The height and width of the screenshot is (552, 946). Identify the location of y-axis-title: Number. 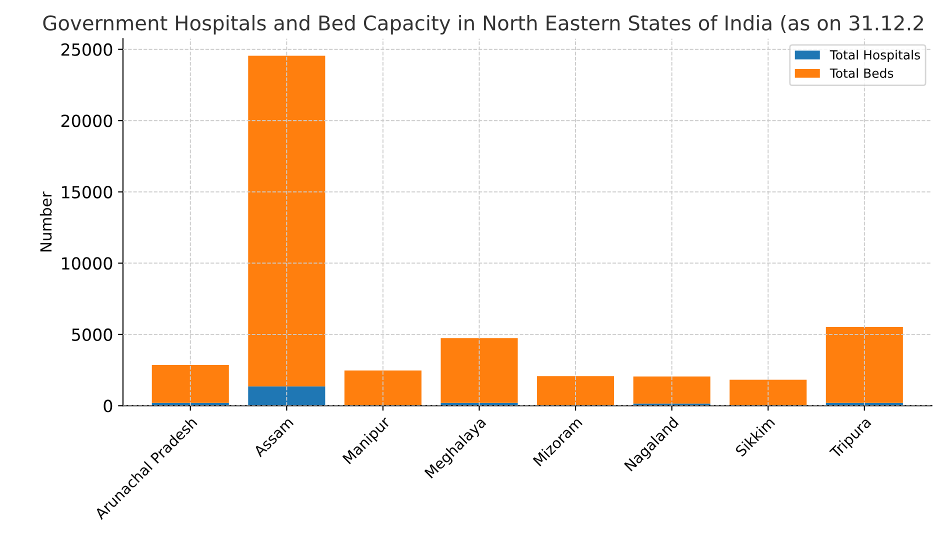
(46, 221).